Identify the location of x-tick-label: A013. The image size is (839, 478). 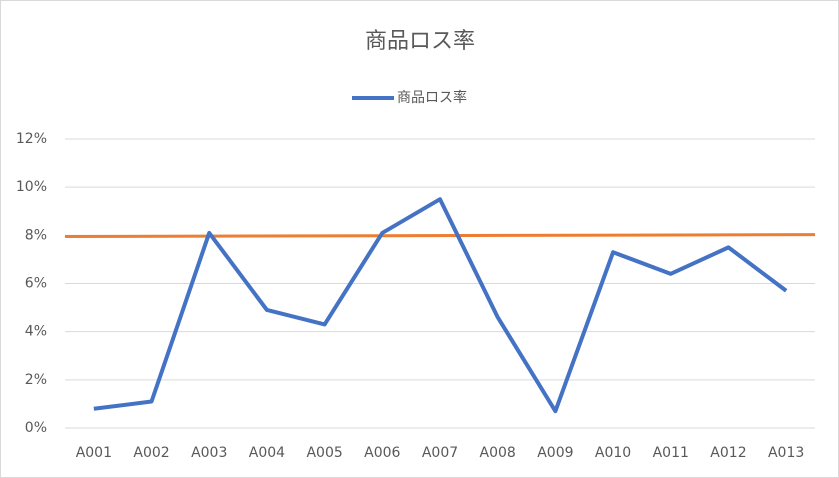
(786, 453).